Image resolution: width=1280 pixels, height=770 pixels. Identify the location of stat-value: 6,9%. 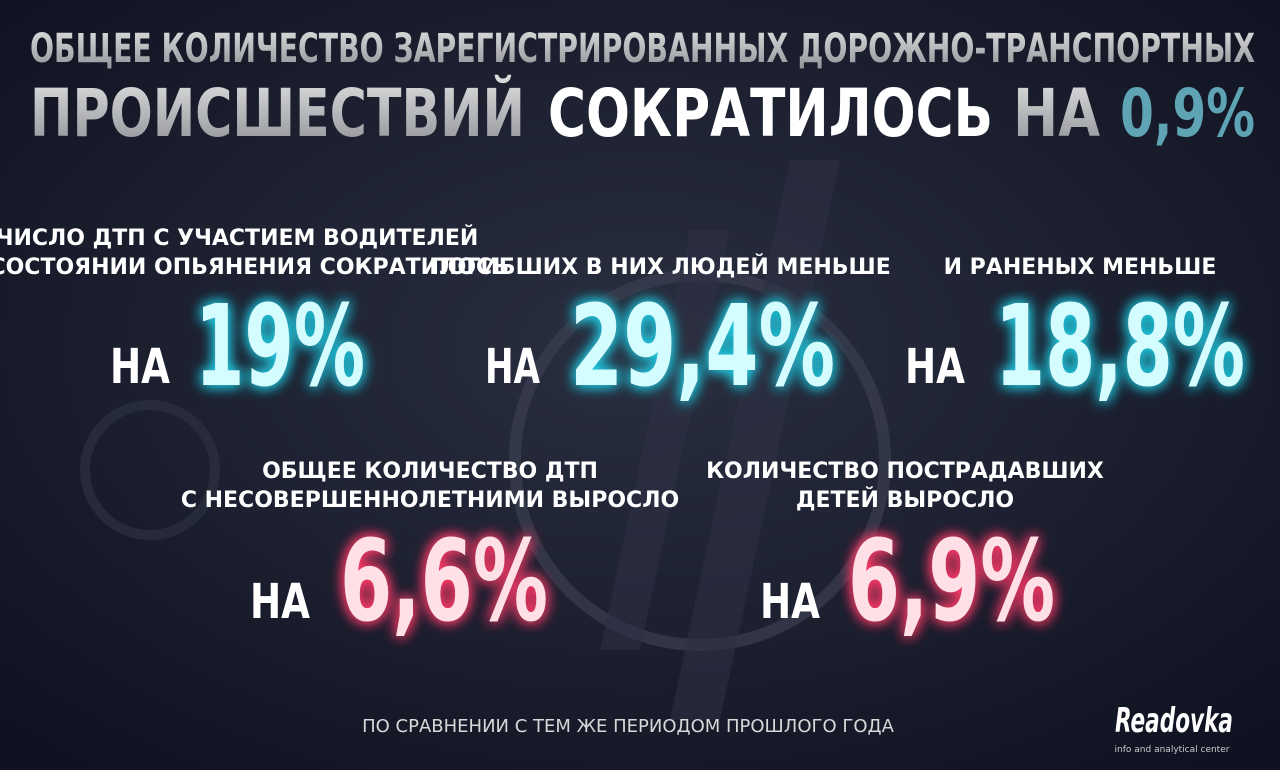
(951, 582).